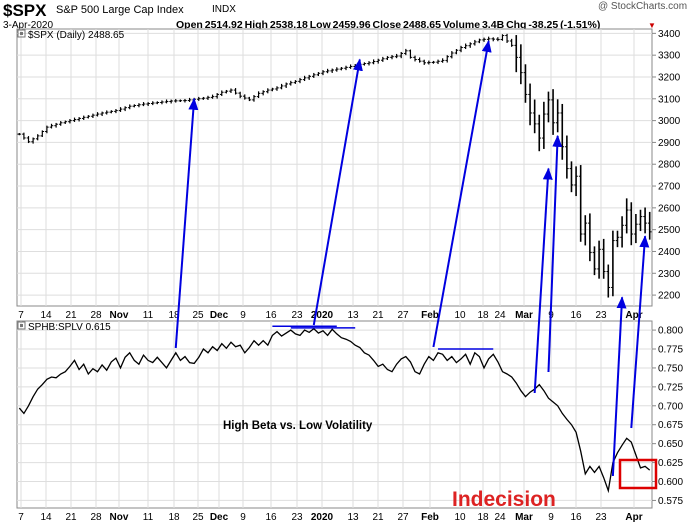 The width and height of the screenshot is (700, 530). I want to click on quote-date: 3-Apr-2020, so click(28, 25).